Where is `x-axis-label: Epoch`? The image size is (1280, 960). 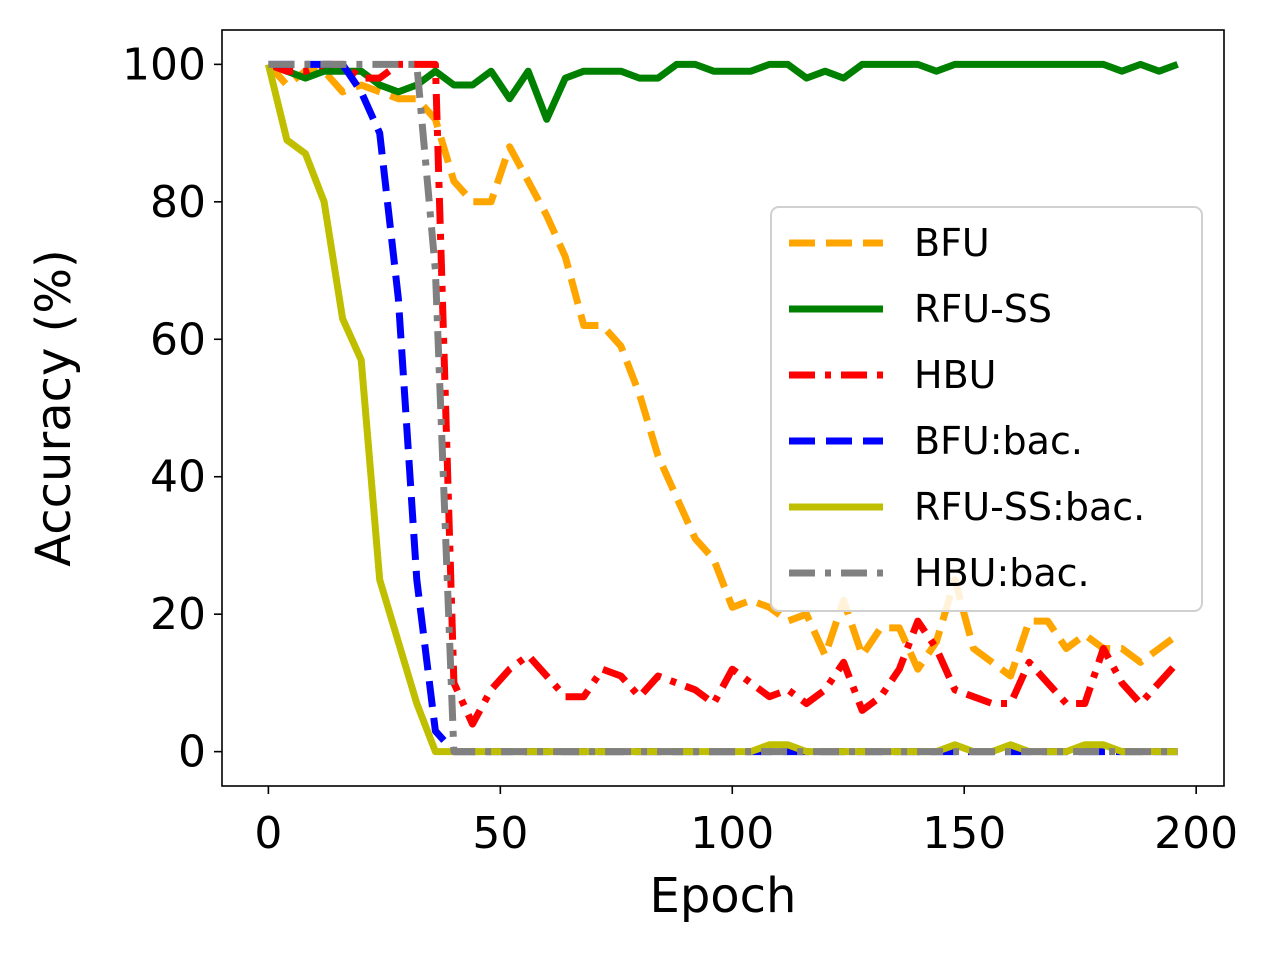
x-axis-label: Epoch is located at coordinates (723, 896).